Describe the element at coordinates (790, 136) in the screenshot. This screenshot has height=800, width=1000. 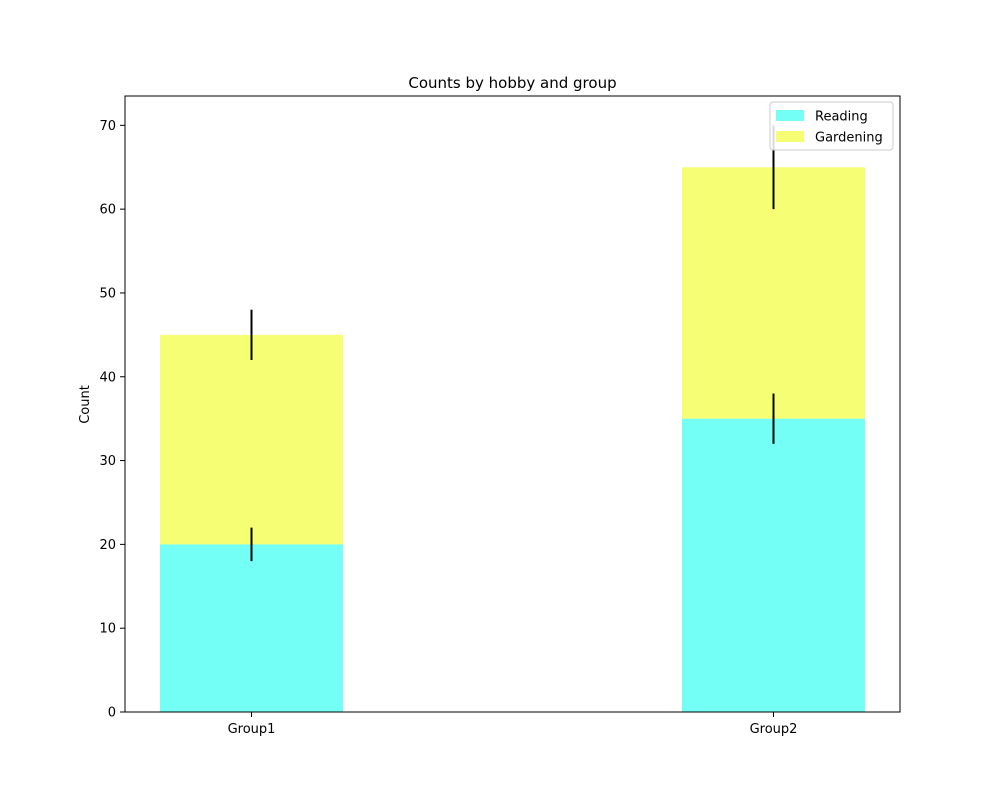
I see `legend-swatch-gardening` at that location.